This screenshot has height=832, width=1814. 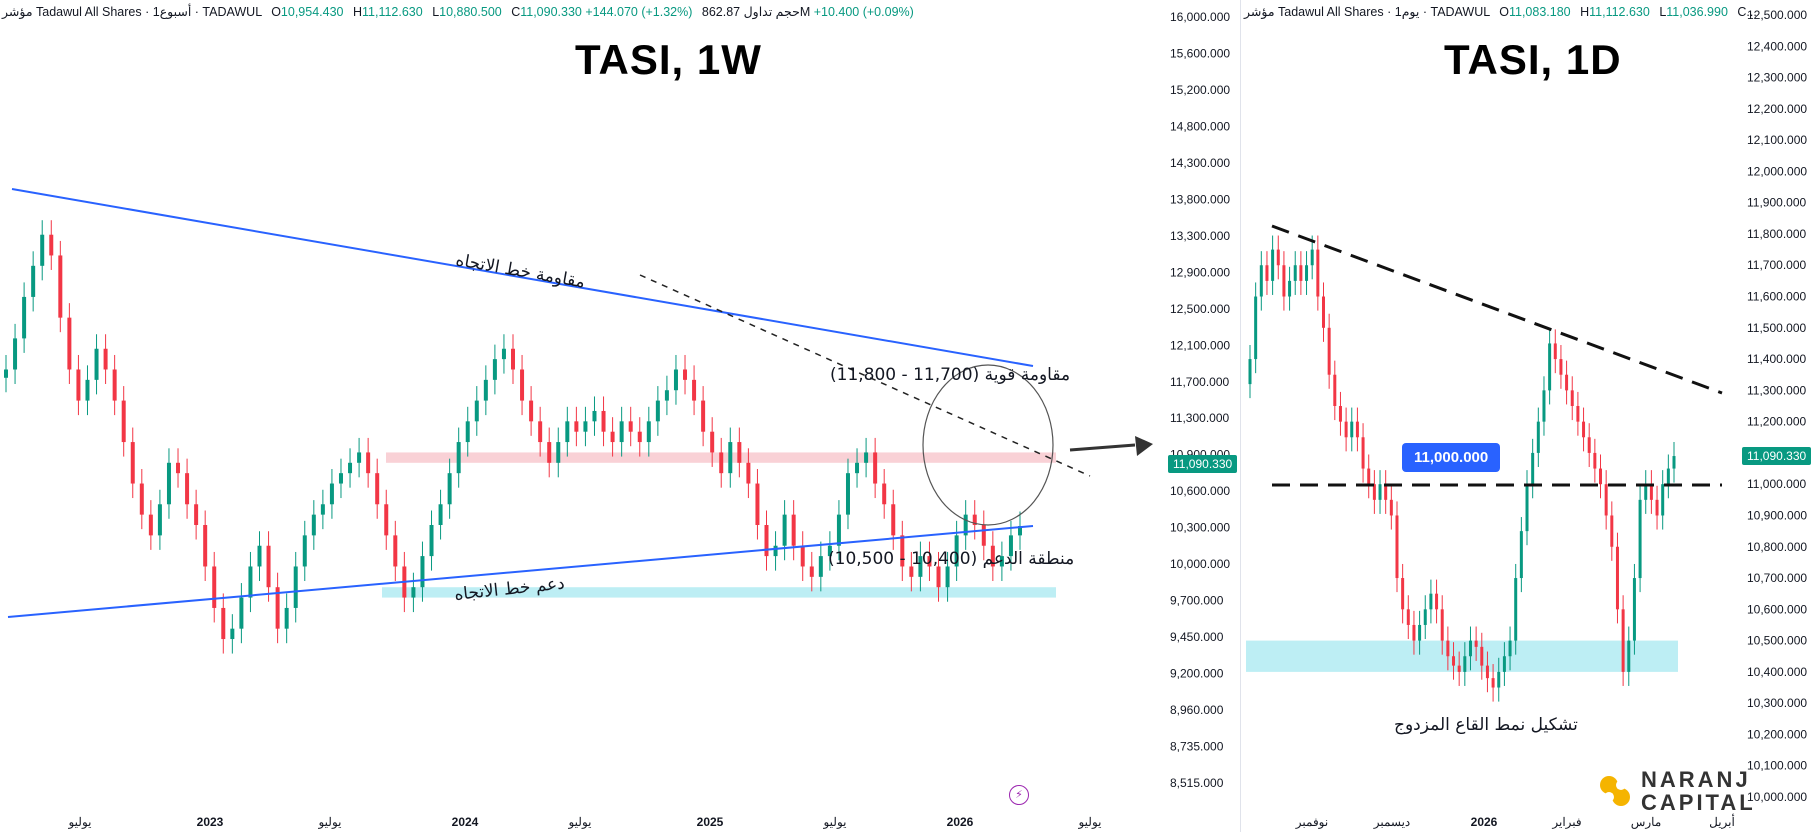 I want to click on y-tick-label: 11,900.000, so click(x=1776, y=203).